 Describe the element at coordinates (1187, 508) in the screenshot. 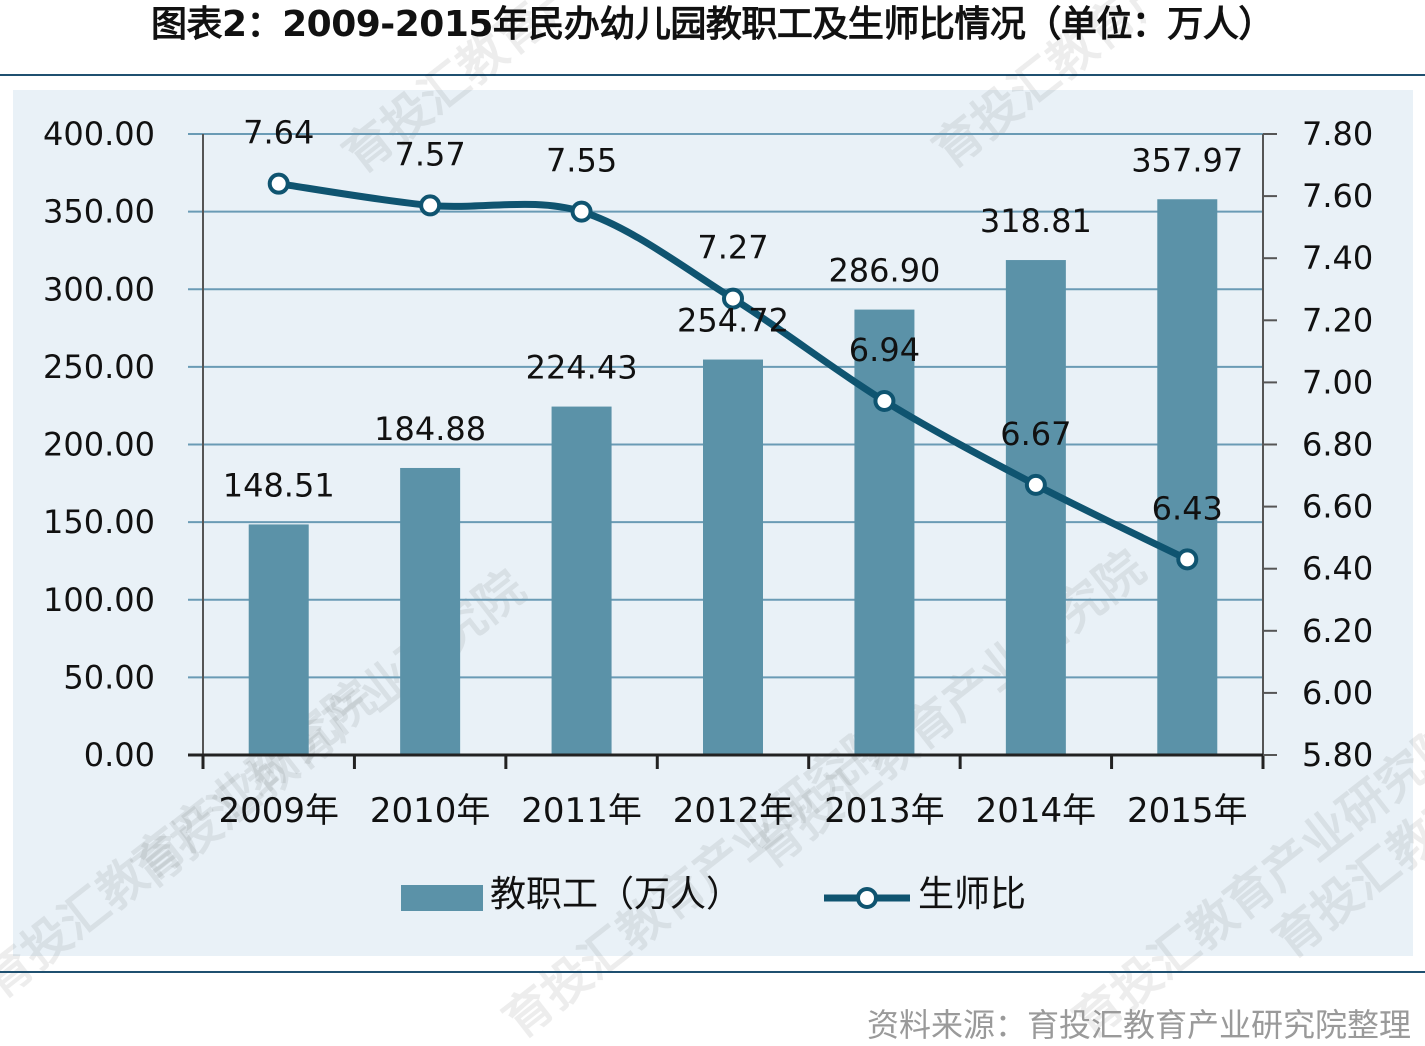

I see `line-data-label: 6.43` at that location.